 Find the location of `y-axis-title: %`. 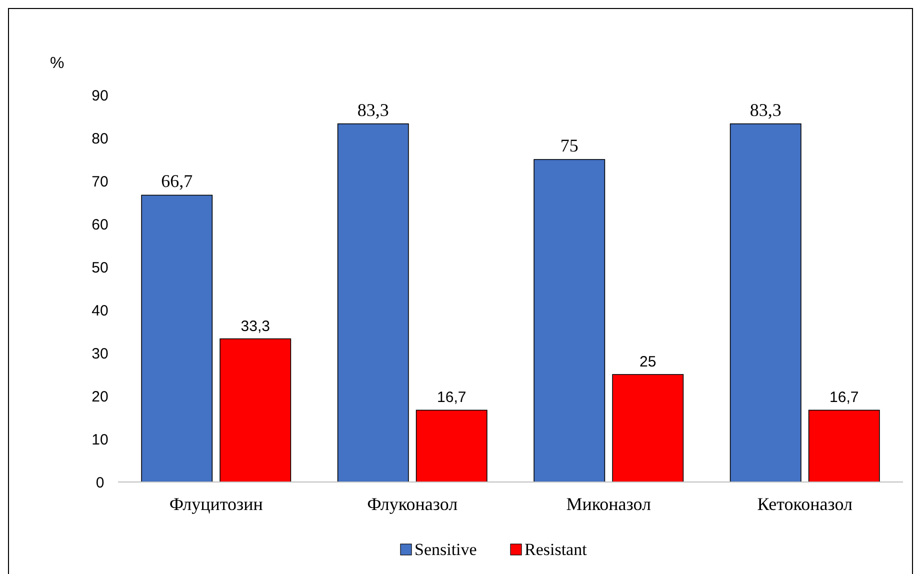

y-axis-title: % is located at coordinates (57, 63).